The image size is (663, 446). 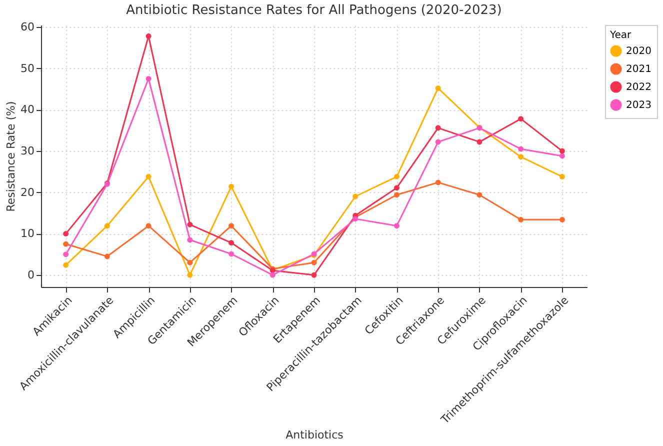 What do you see at coordinates (27, 27) in the screenshot?
I see `y-tick-label: 60` at bounding box center [27, 27].